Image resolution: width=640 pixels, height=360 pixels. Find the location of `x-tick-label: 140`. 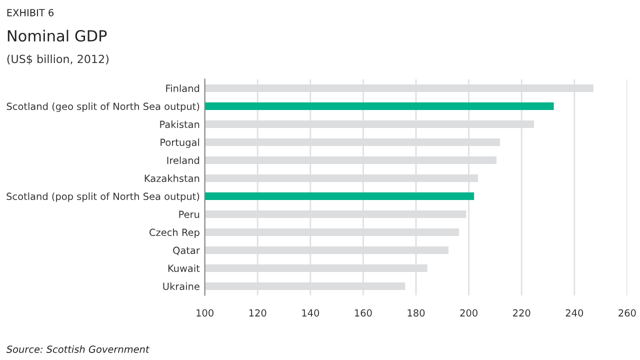

x-tick-label: 140 is located at coordinates (311, 313).